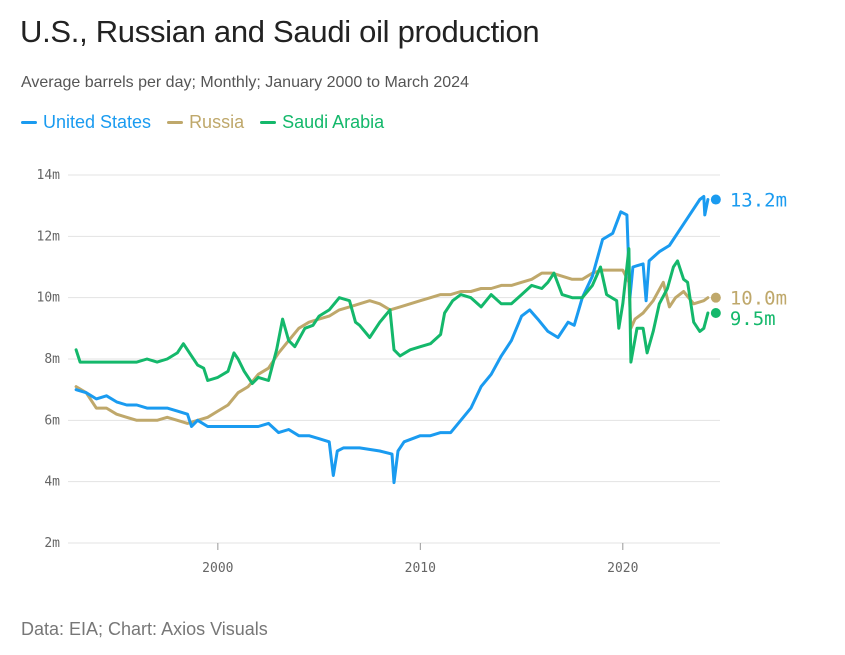  What do you see at coordinates (753, 319) in the screenshot?
I see `end-label-saudi-arabia: 9.5m` at bounding box center [753, 319].